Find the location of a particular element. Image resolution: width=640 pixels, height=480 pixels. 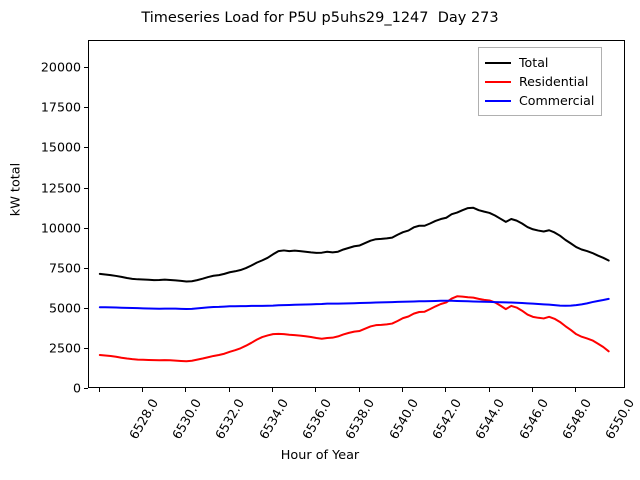

legend-item: Total is located at coordinates (539, 62).